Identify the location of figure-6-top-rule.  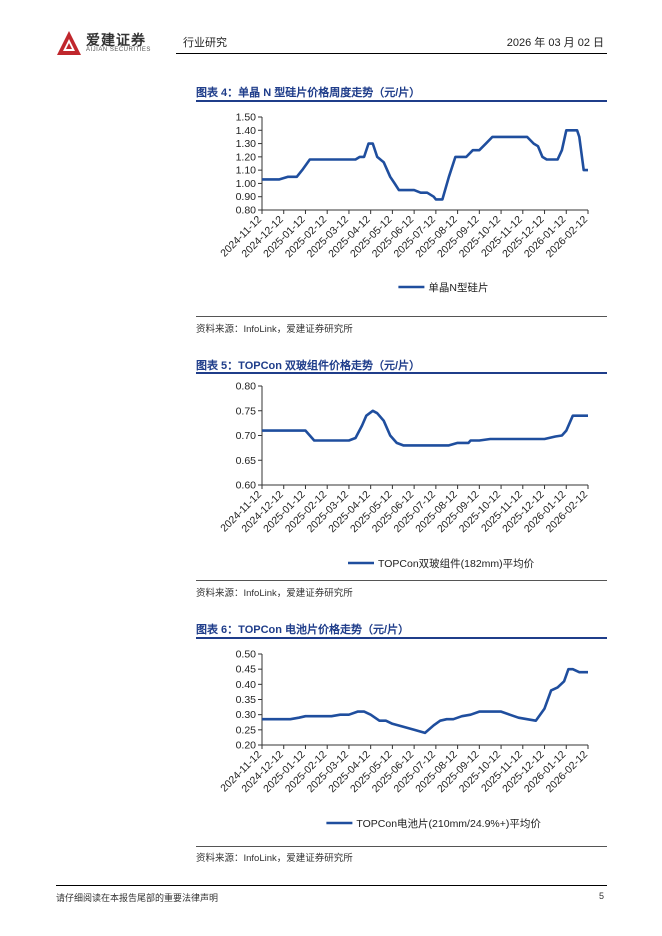
(401, 638).